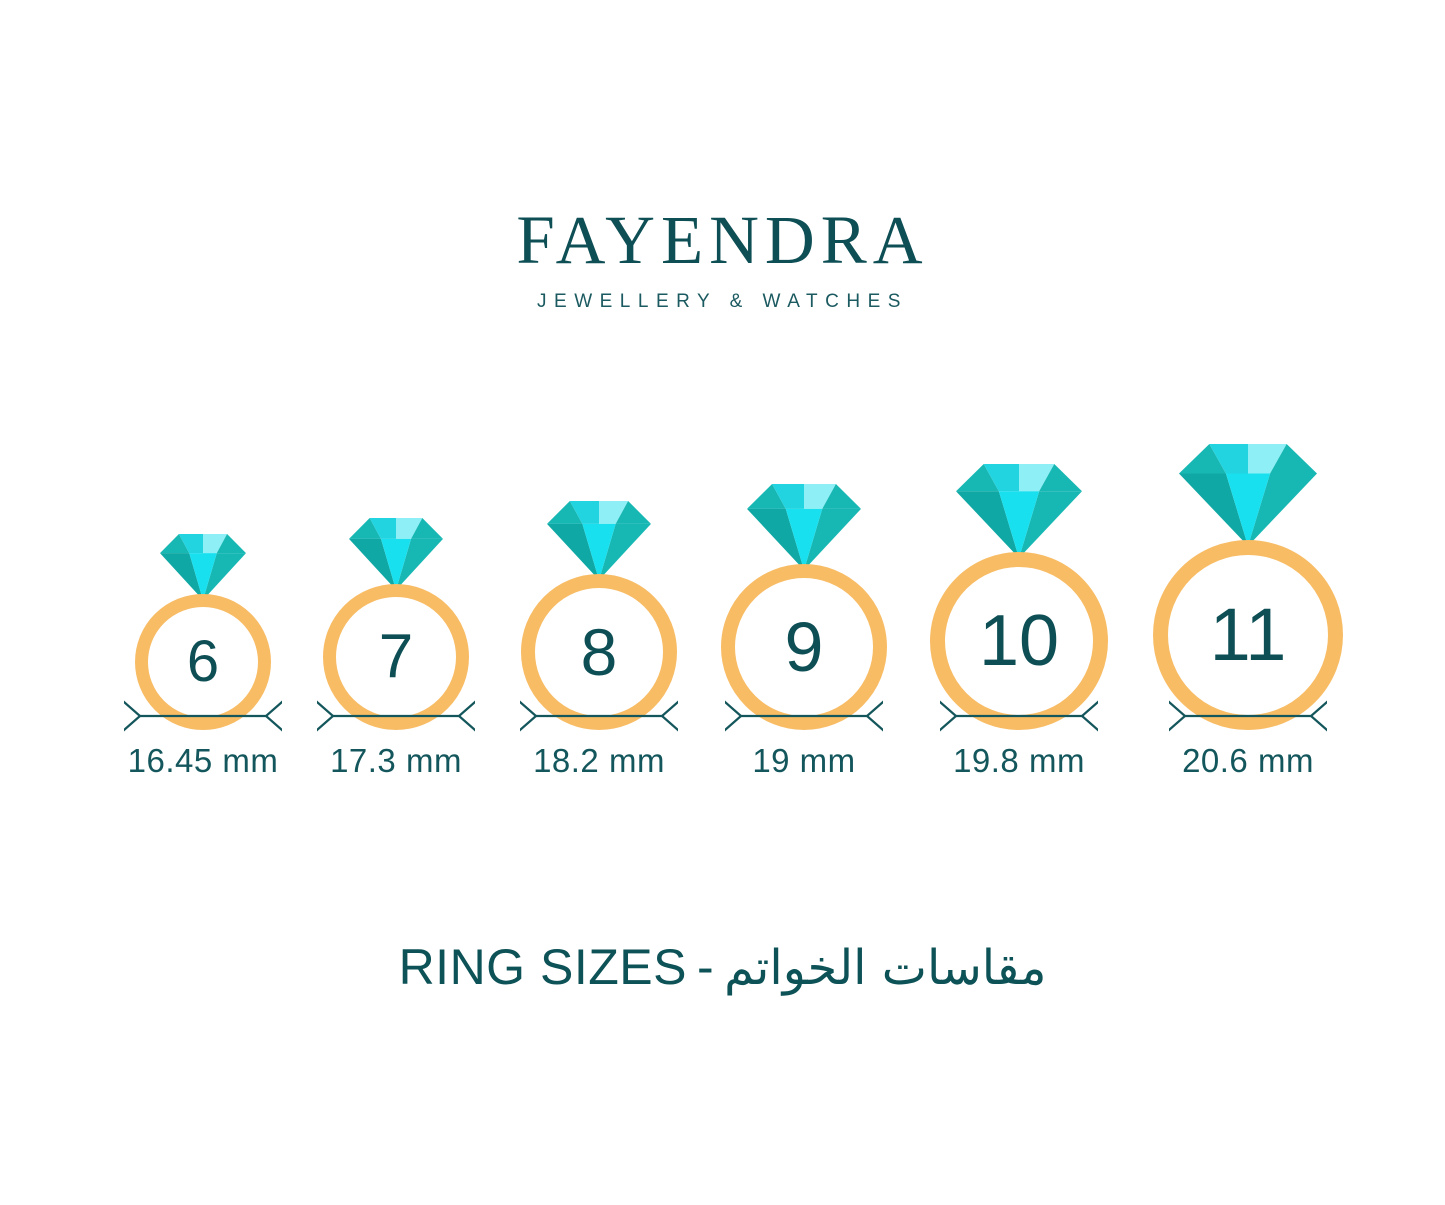  What do you see at coordinates (804, 647) in the screenshot?
I see `ring-size-number: 9` at bounding box center [804, 647].